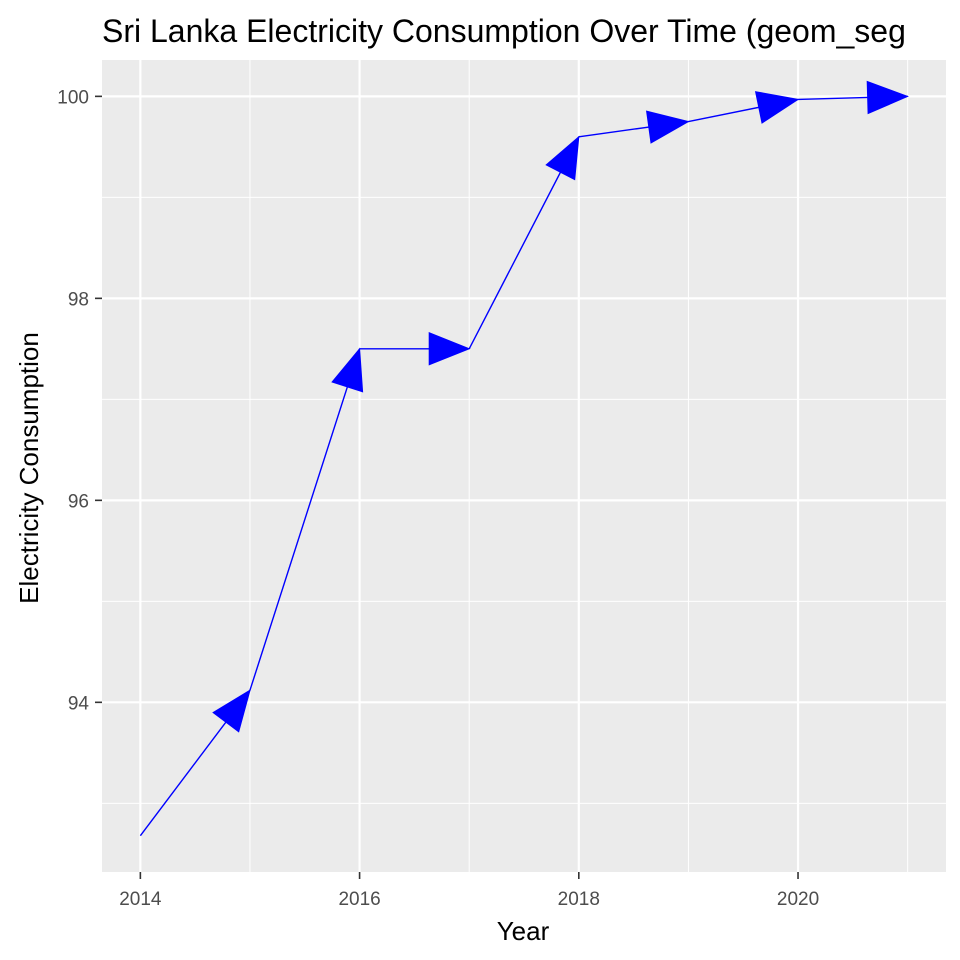 Image resolution: width=960 pixels, height=960 pixels. I want to click on x-tick-label-2: 2018, so click(579, 899).